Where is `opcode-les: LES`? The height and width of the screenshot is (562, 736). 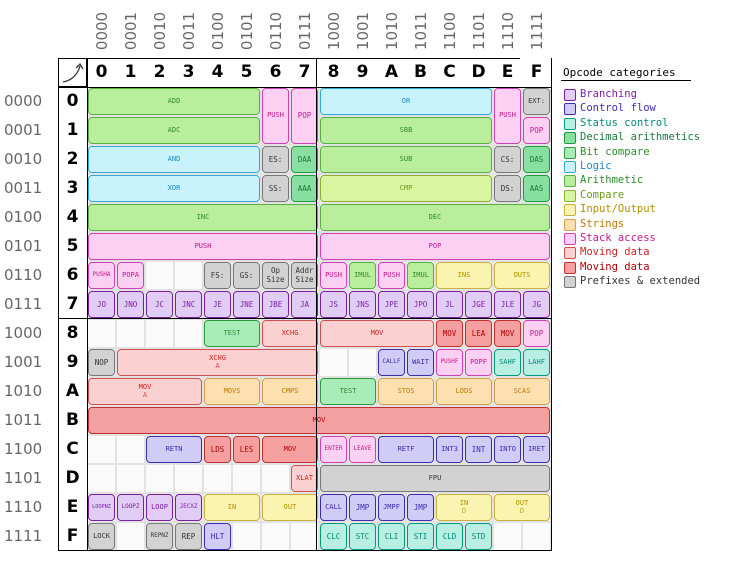
opcode-les: LES is located at coordinates (246, 449).